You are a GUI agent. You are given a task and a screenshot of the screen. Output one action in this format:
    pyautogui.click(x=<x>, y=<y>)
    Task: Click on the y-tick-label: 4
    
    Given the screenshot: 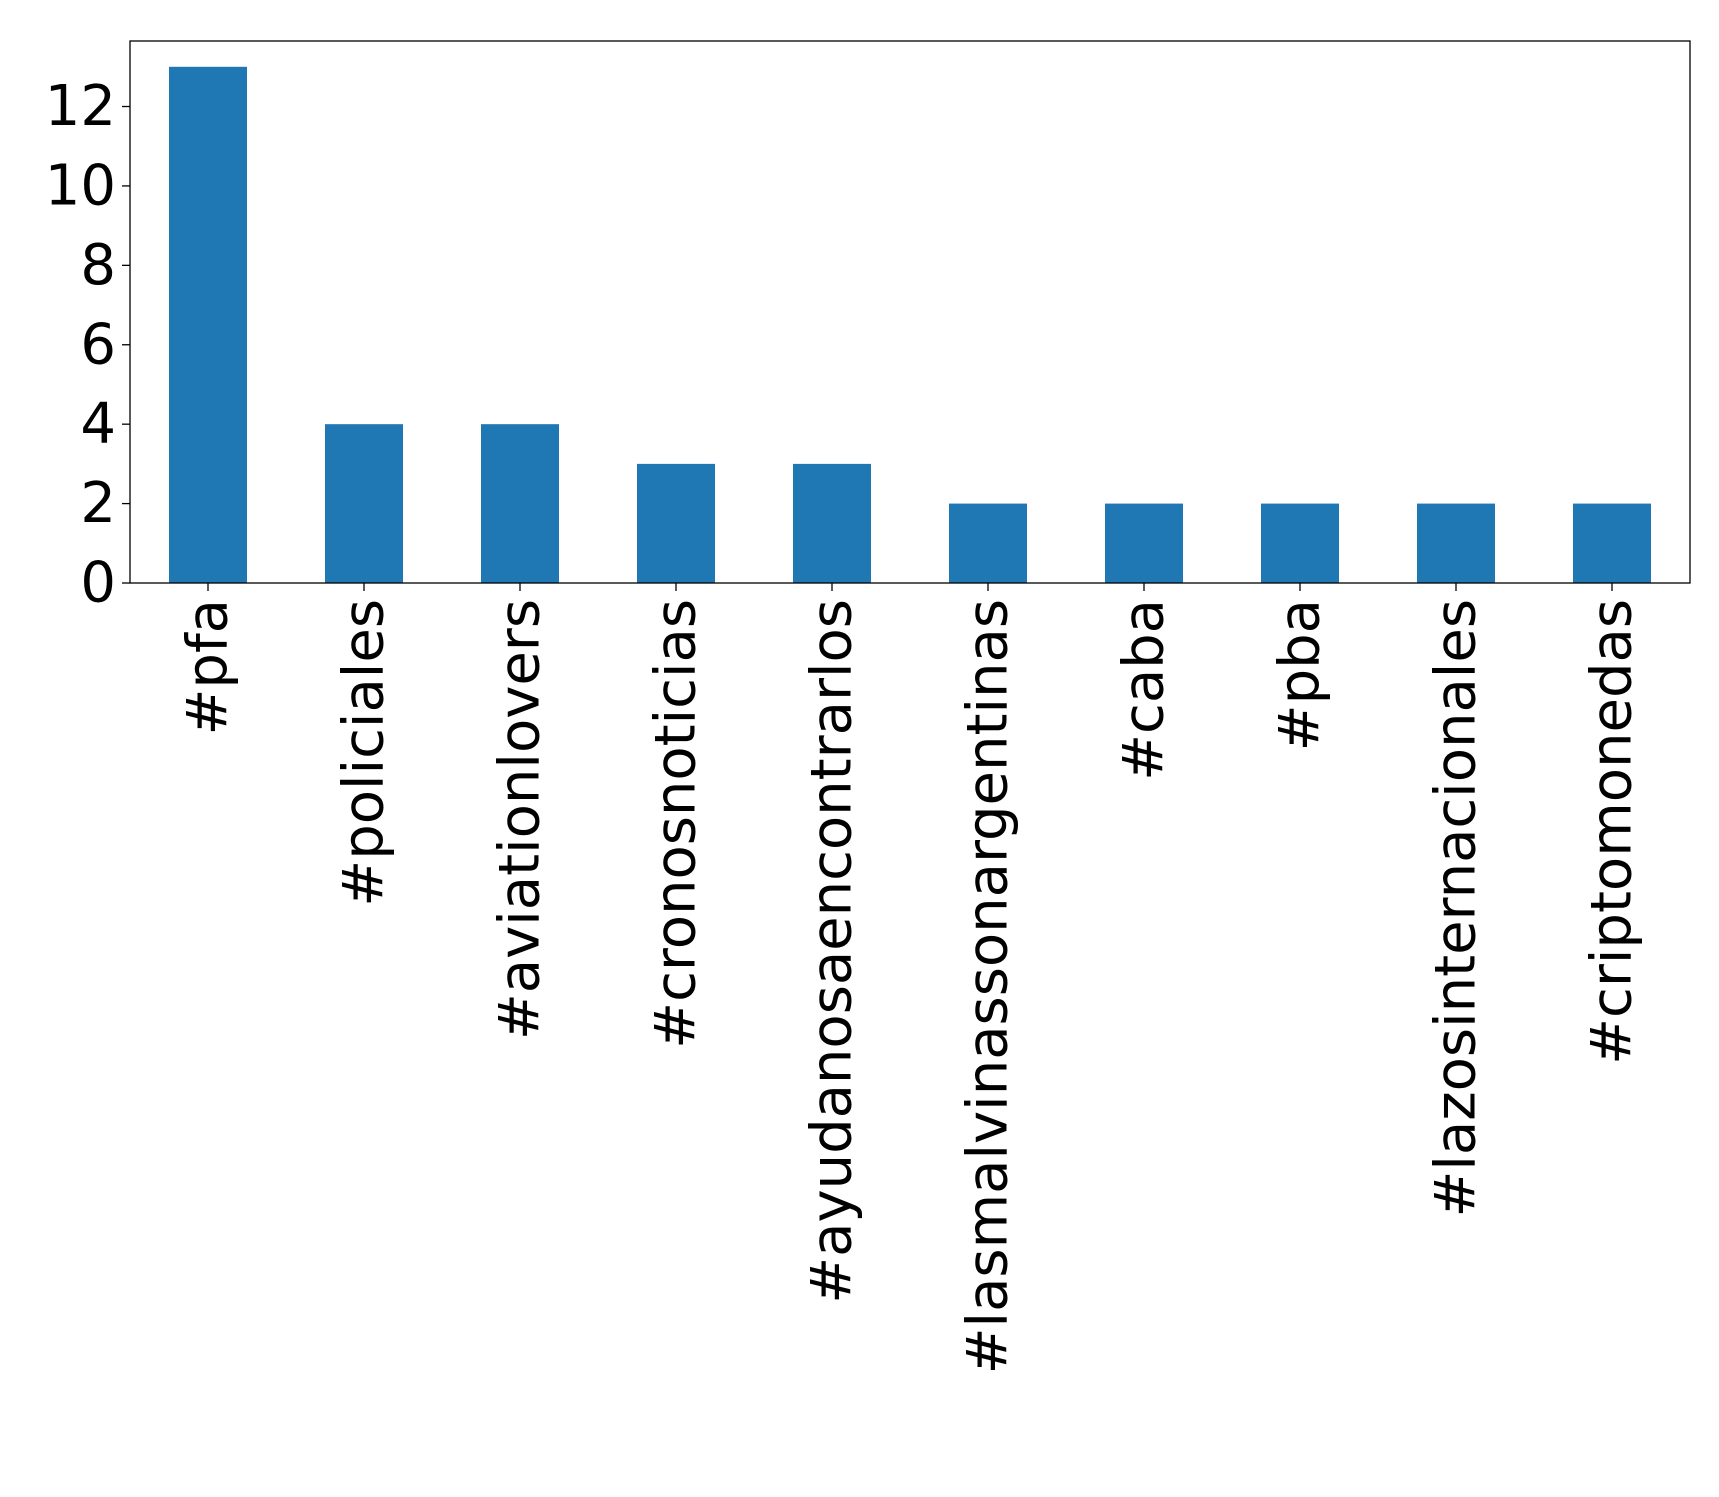 What is the action you would take?
    pyautogui.click(x=98, y=424)
    